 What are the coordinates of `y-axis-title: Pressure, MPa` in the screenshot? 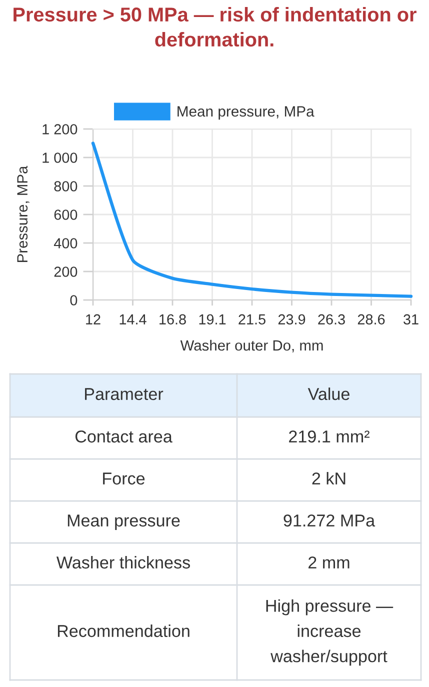 It's located at (23, 214).